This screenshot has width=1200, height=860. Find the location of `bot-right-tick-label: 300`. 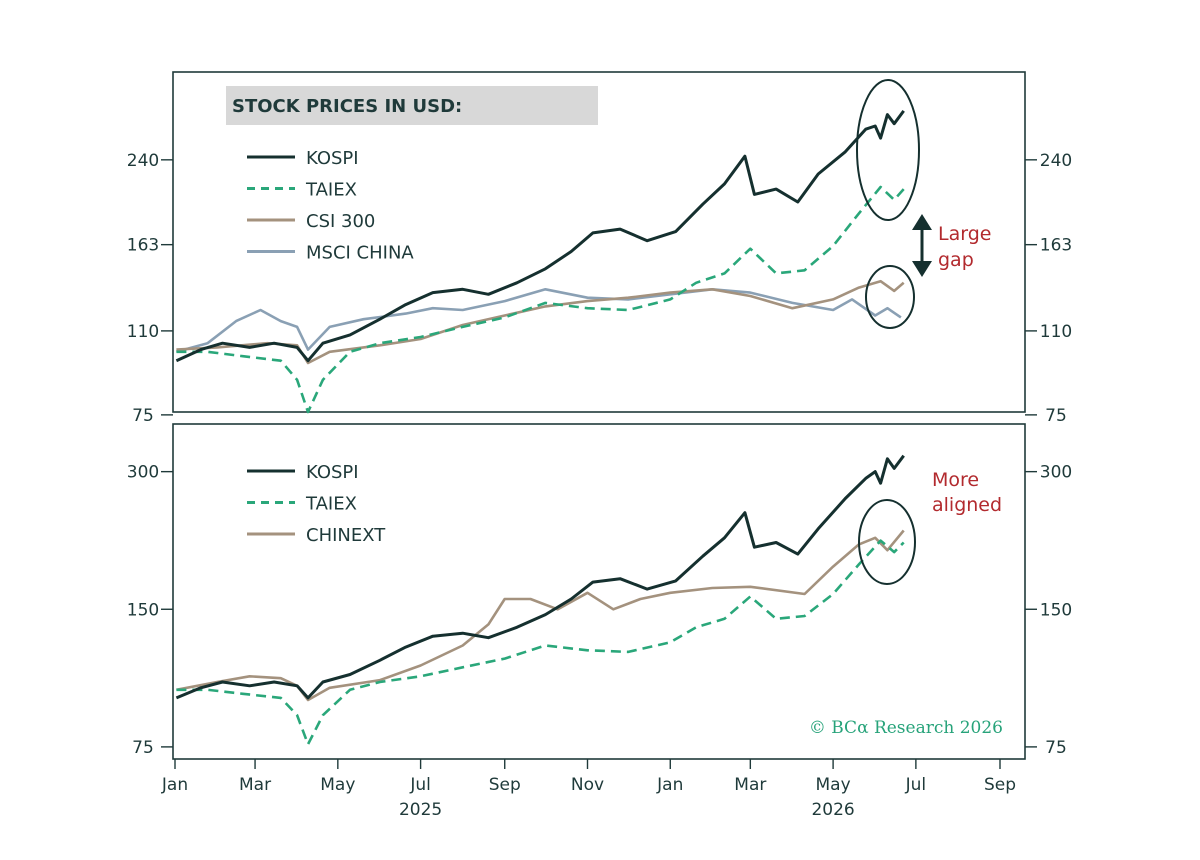

bot-right-tick-label: 300 is located at coordinates (1056, 473).